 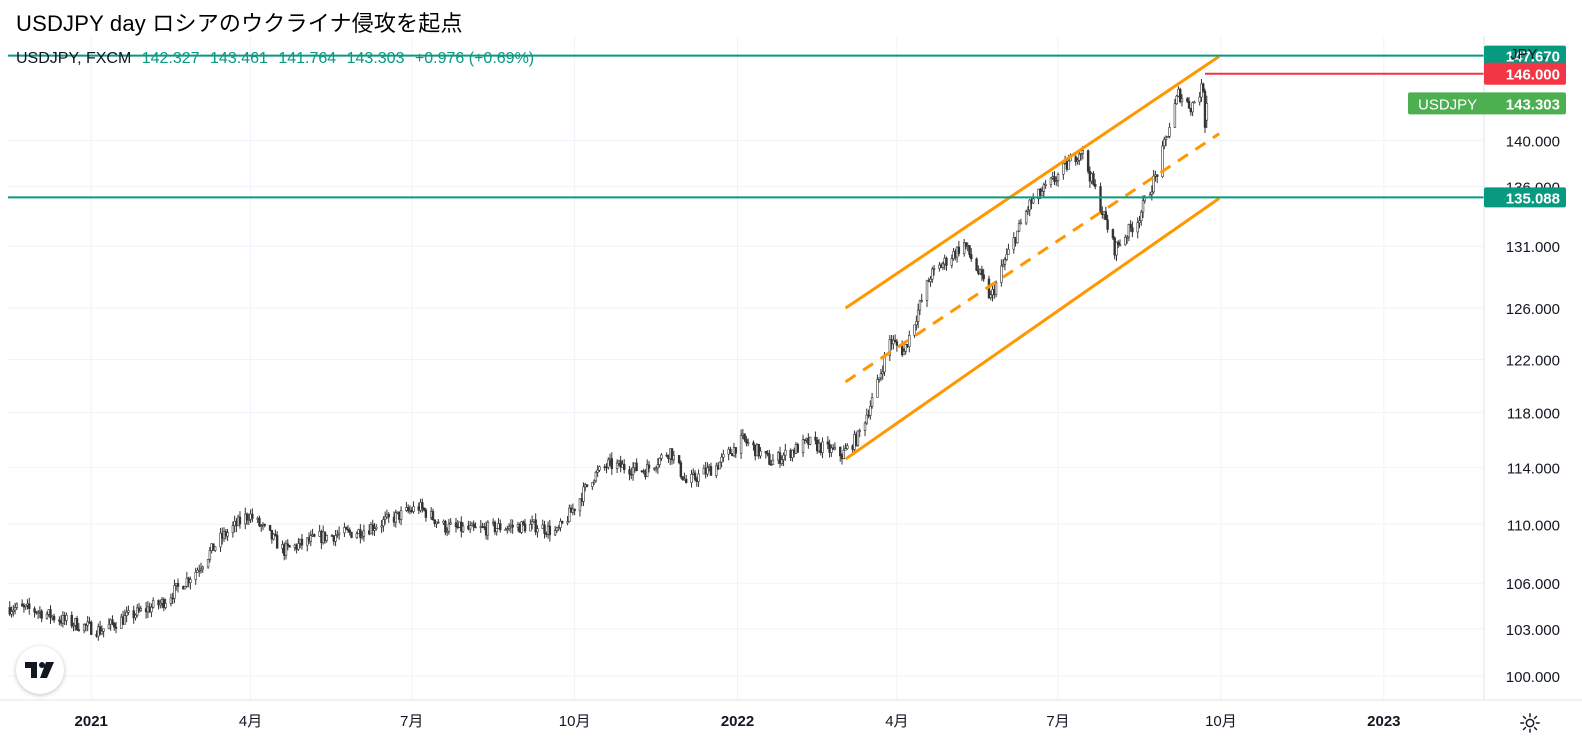 I want to click on last-price-symbol: USDJPY, so click(x=1447, y=104).